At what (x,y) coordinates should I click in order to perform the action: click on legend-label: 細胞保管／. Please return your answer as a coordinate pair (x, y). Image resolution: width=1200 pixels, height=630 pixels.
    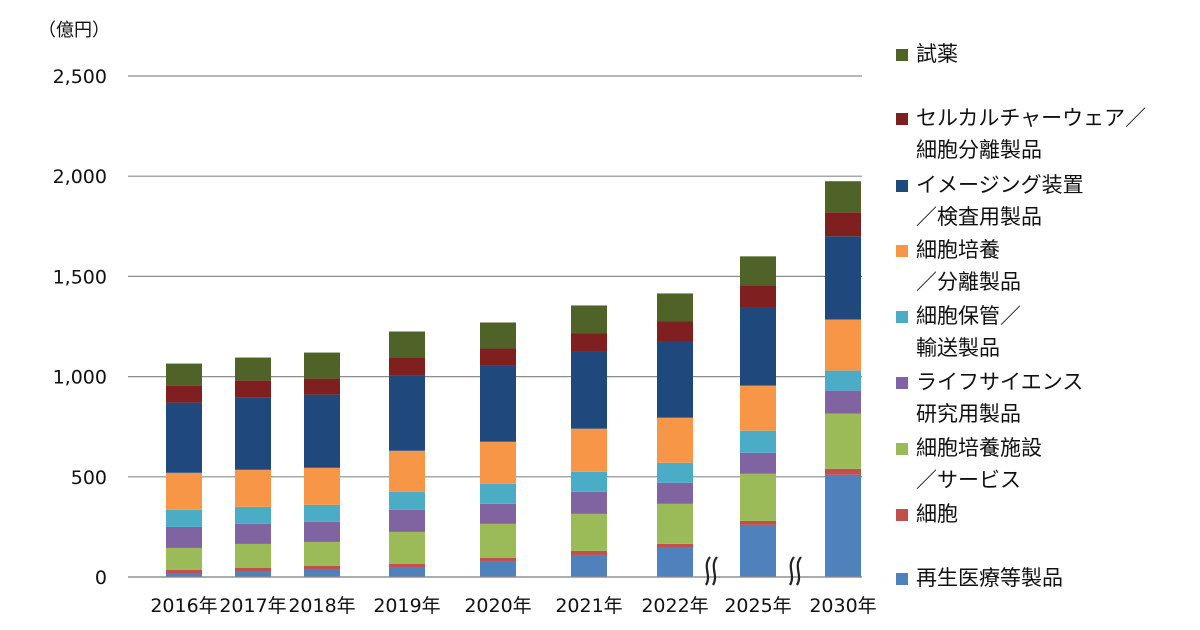
    Looking at the image, I should click on (968, 316).